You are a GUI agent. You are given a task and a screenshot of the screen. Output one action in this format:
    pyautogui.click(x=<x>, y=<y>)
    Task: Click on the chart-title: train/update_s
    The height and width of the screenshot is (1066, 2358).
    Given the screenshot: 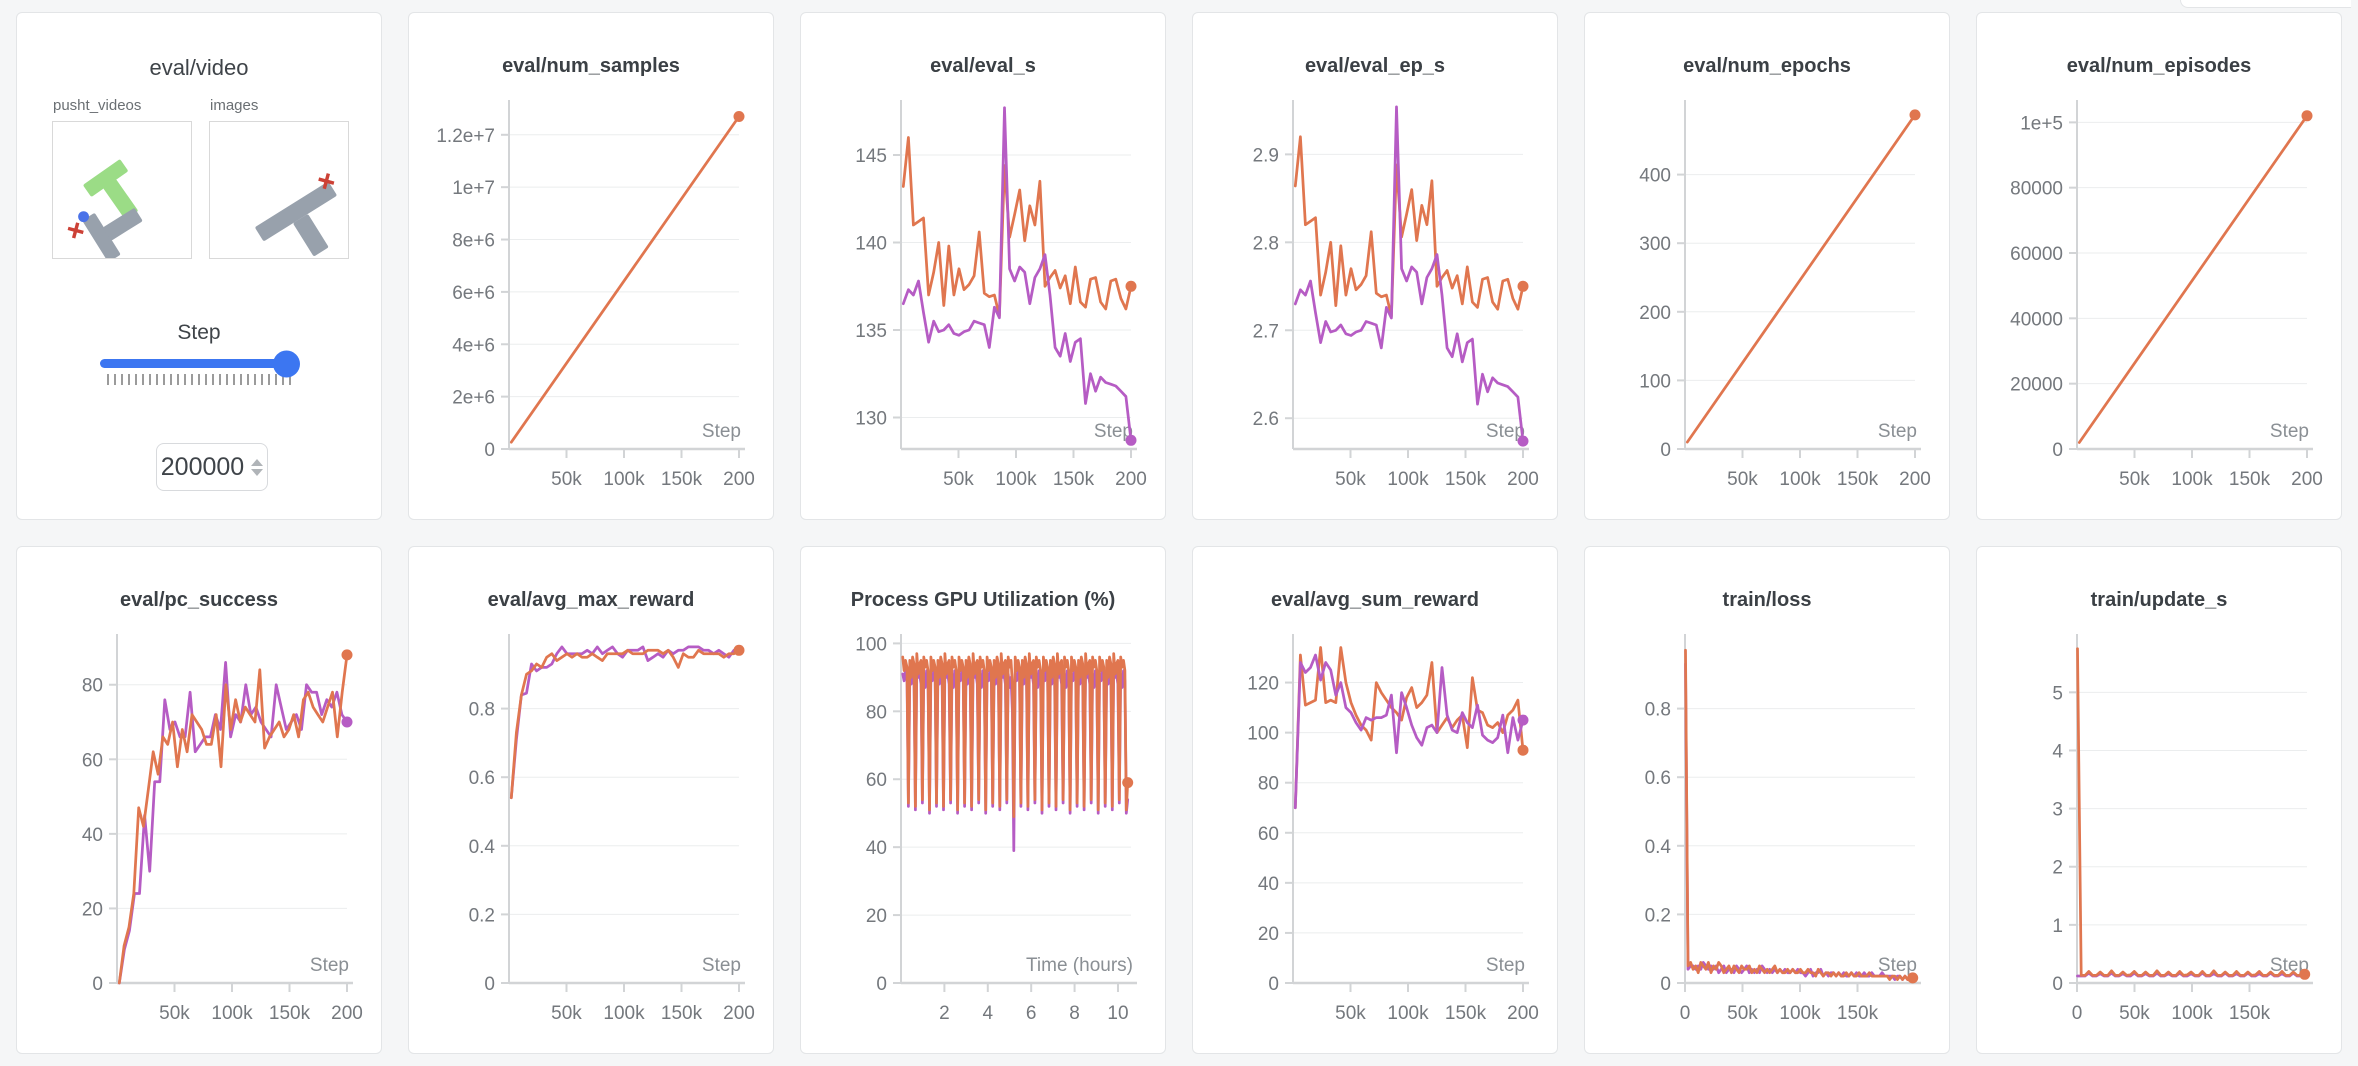 What is the action you would take?
    pyautogui.click(x=2159, y=600)
    